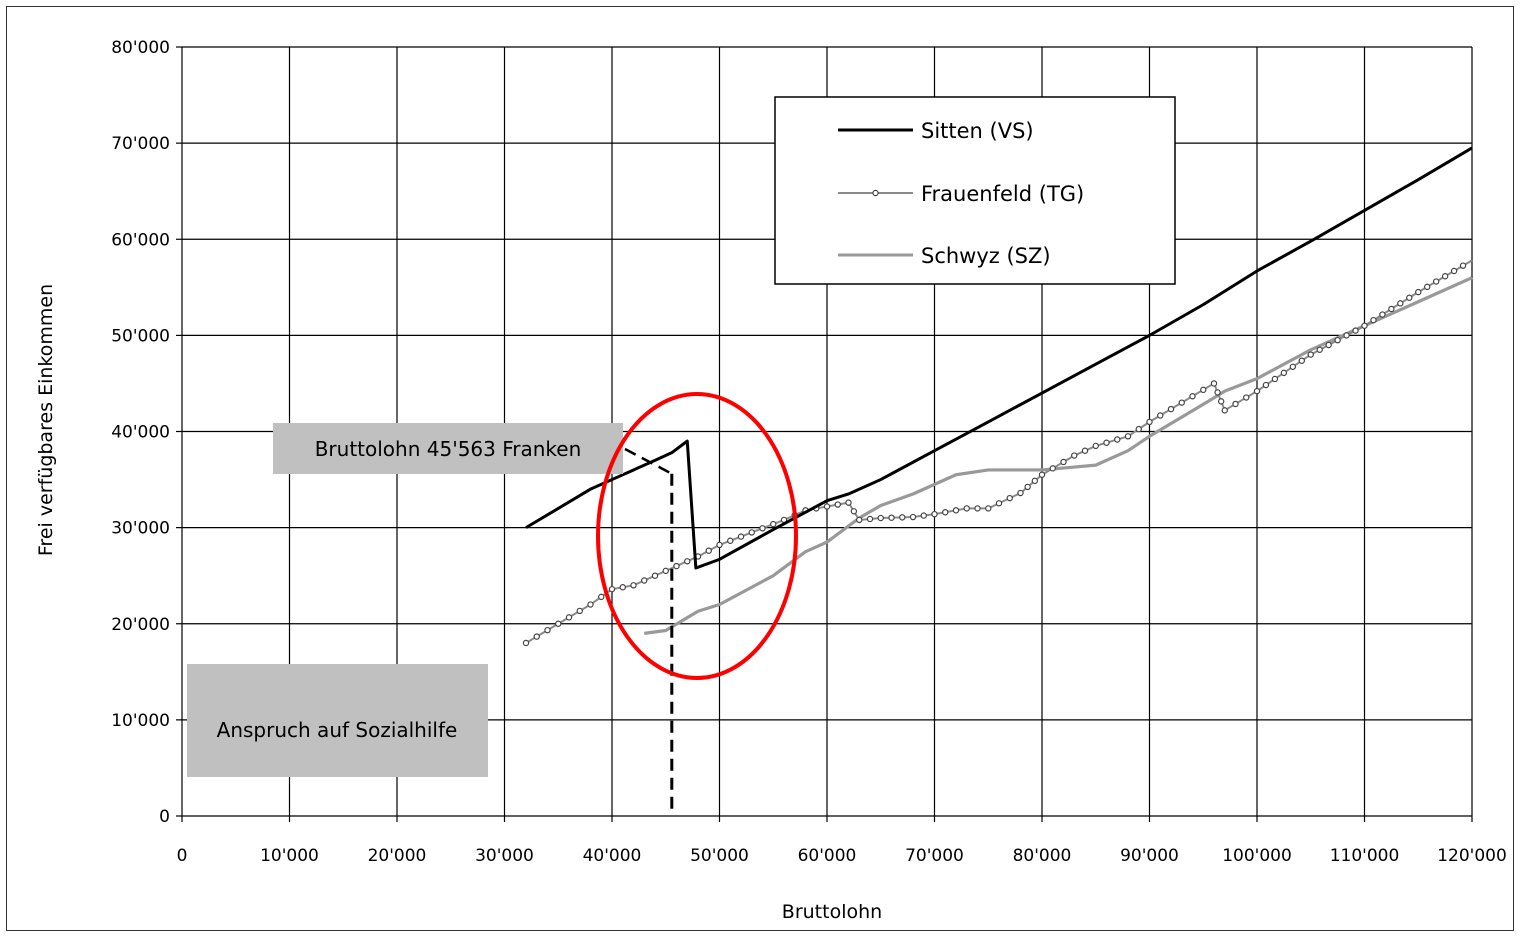 The width and height of the screenshot is (1522, 939). What do you see at coordinates (140, 48) in the screenshot?
I see `y-tick-label: 80'000` at bounding box center [140, 48].